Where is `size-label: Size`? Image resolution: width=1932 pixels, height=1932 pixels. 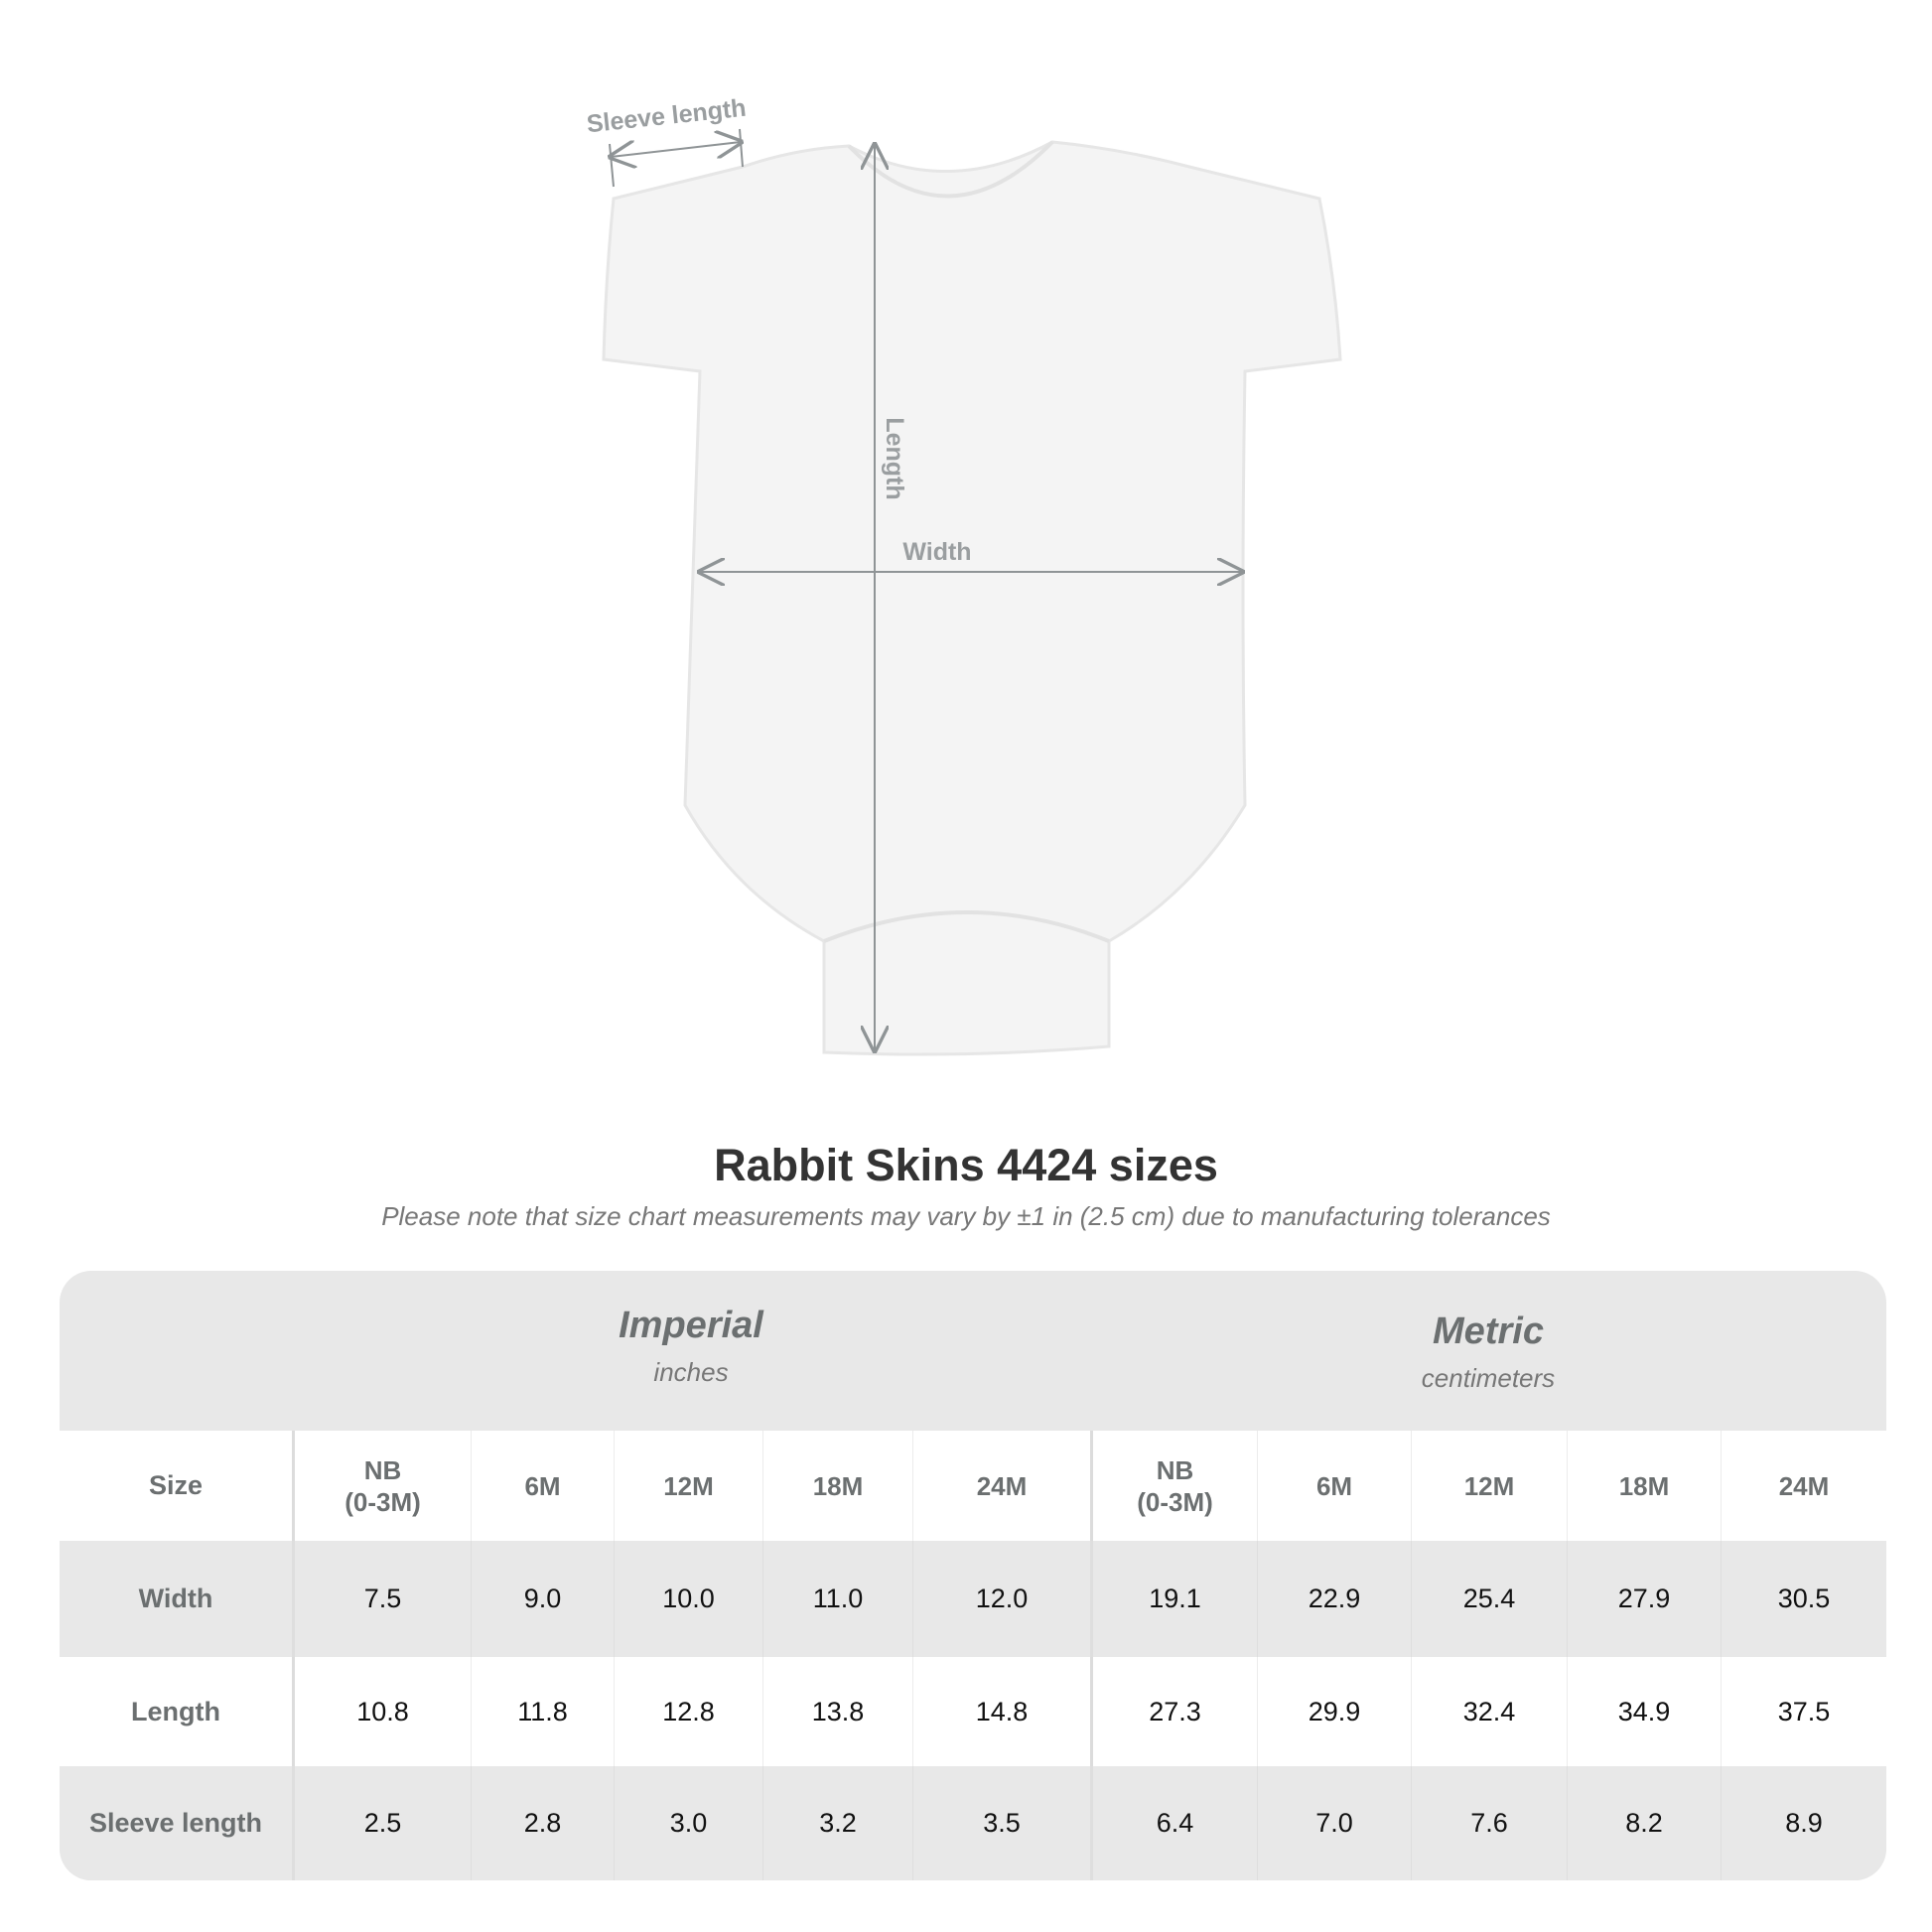 size-label: Size is located at coordinates (176, 1485).